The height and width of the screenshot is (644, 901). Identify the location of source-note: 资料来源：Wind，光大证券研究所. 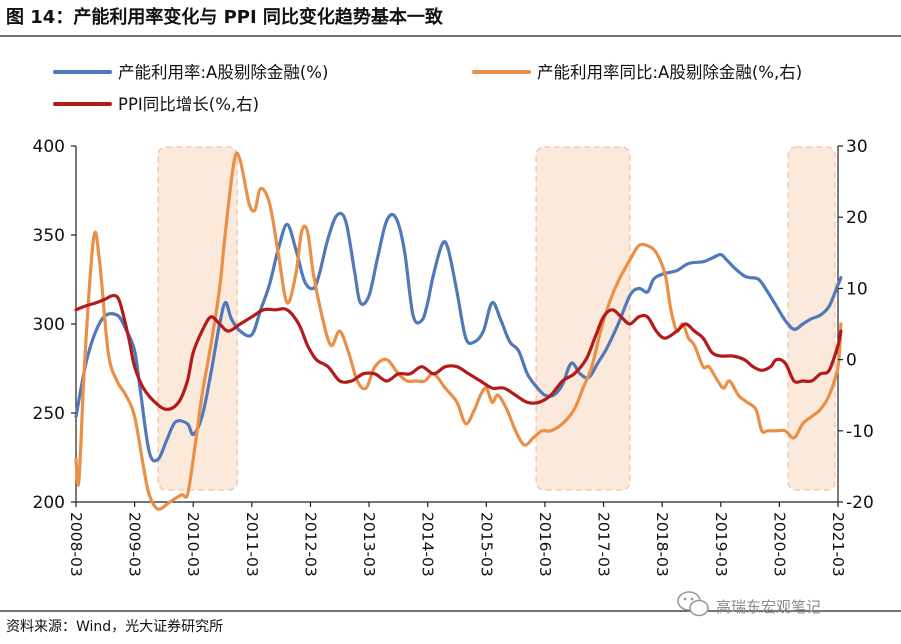
(114, 627).